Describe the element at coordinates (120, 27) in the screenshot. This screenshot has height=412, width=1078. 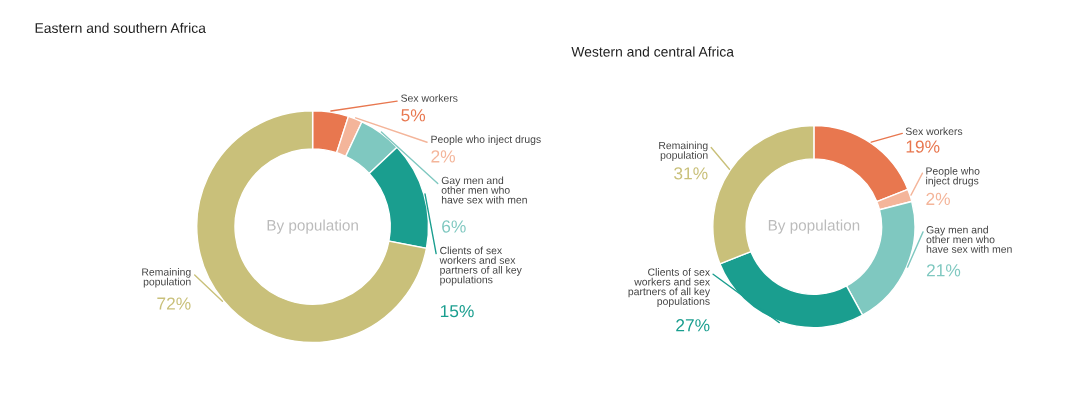
I see `chart-title: Eastern and southern Africa` at that location.